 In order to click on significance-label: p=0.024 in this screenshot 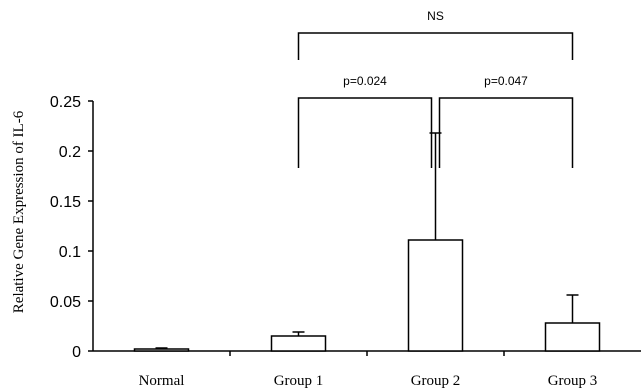, I will do `click(365, 81)`.